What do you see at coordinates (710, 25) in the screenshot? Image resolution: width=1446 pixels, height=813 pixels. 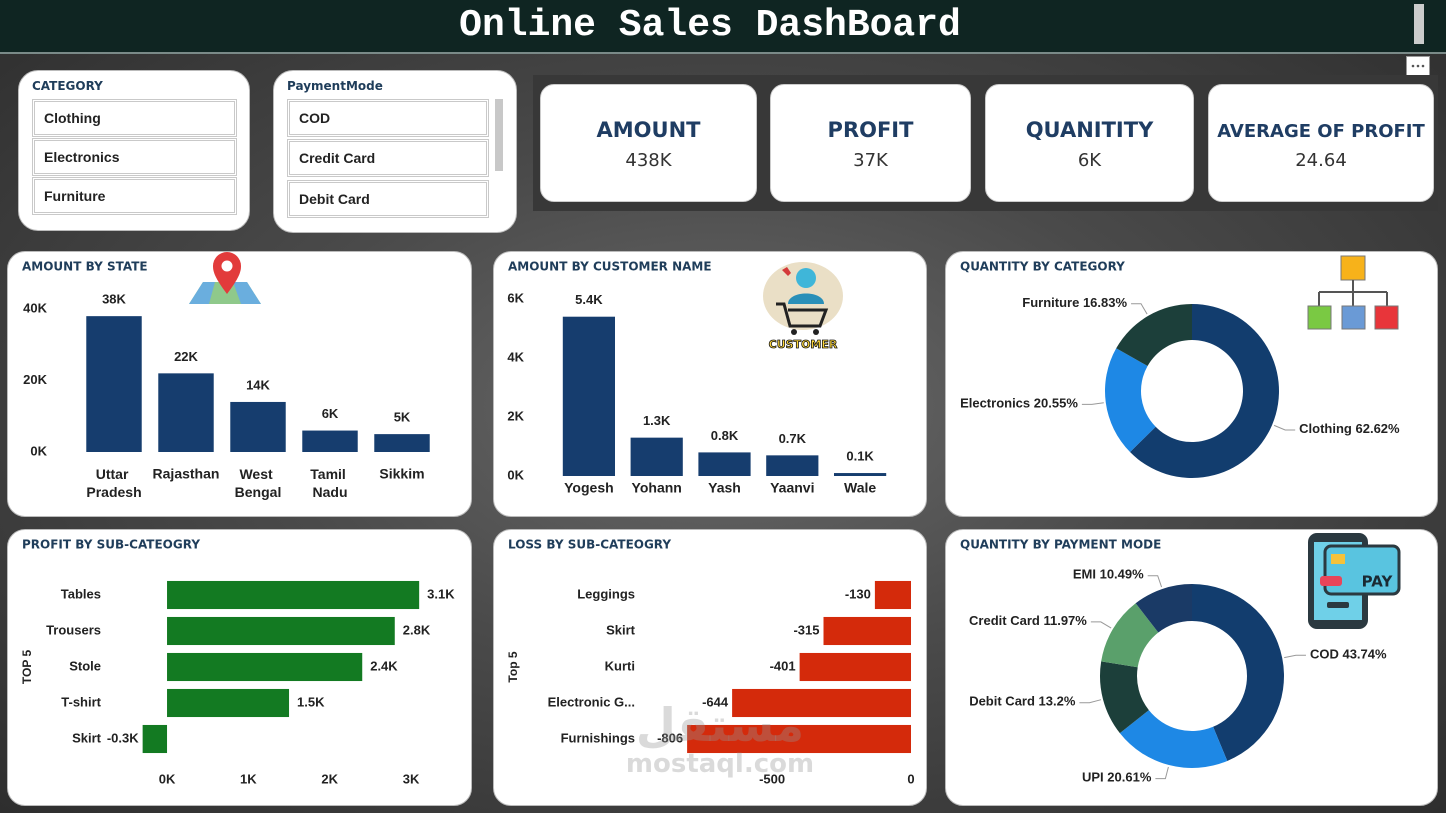 I see `dashboard-title: Online Sales DashBoard` at bounding box center [710, 25].